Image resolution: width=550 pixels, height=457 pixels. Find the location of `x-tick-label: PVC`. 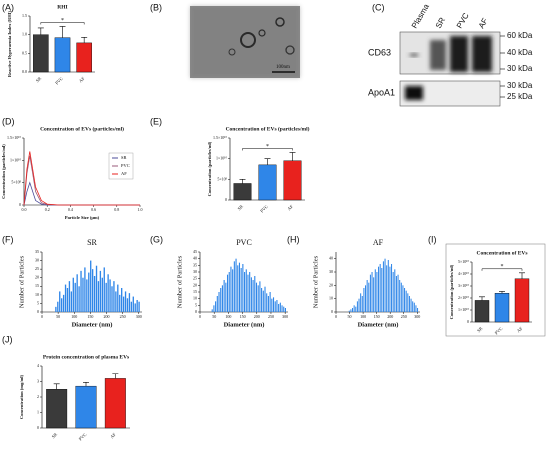

x-tick-label: PVC is located at coordinates (59, 81).